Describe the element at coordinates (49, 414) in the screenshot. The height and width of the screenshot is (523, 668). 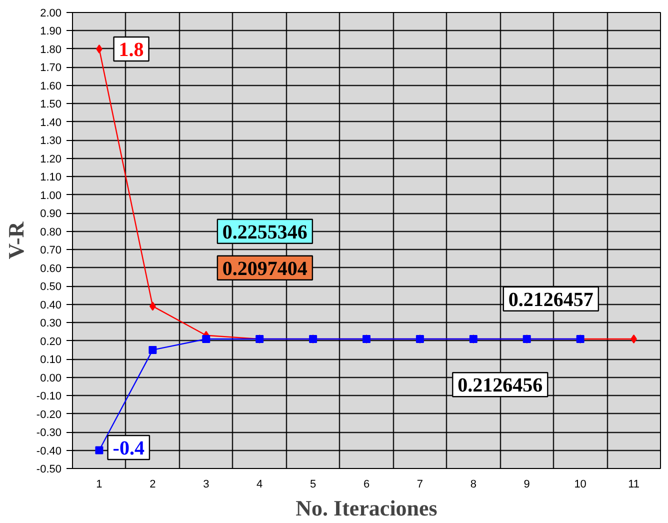
I see `y-tick-label: -0.20` at that location.